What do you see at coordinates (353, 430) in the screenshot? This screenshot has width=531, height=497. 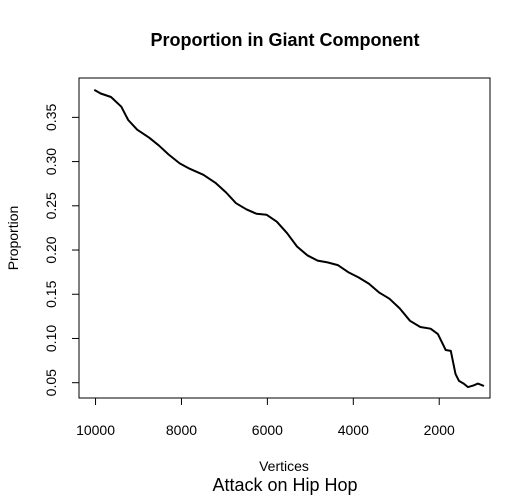 I see `x-tick-label: 4000` at bounding box center [353, 430].